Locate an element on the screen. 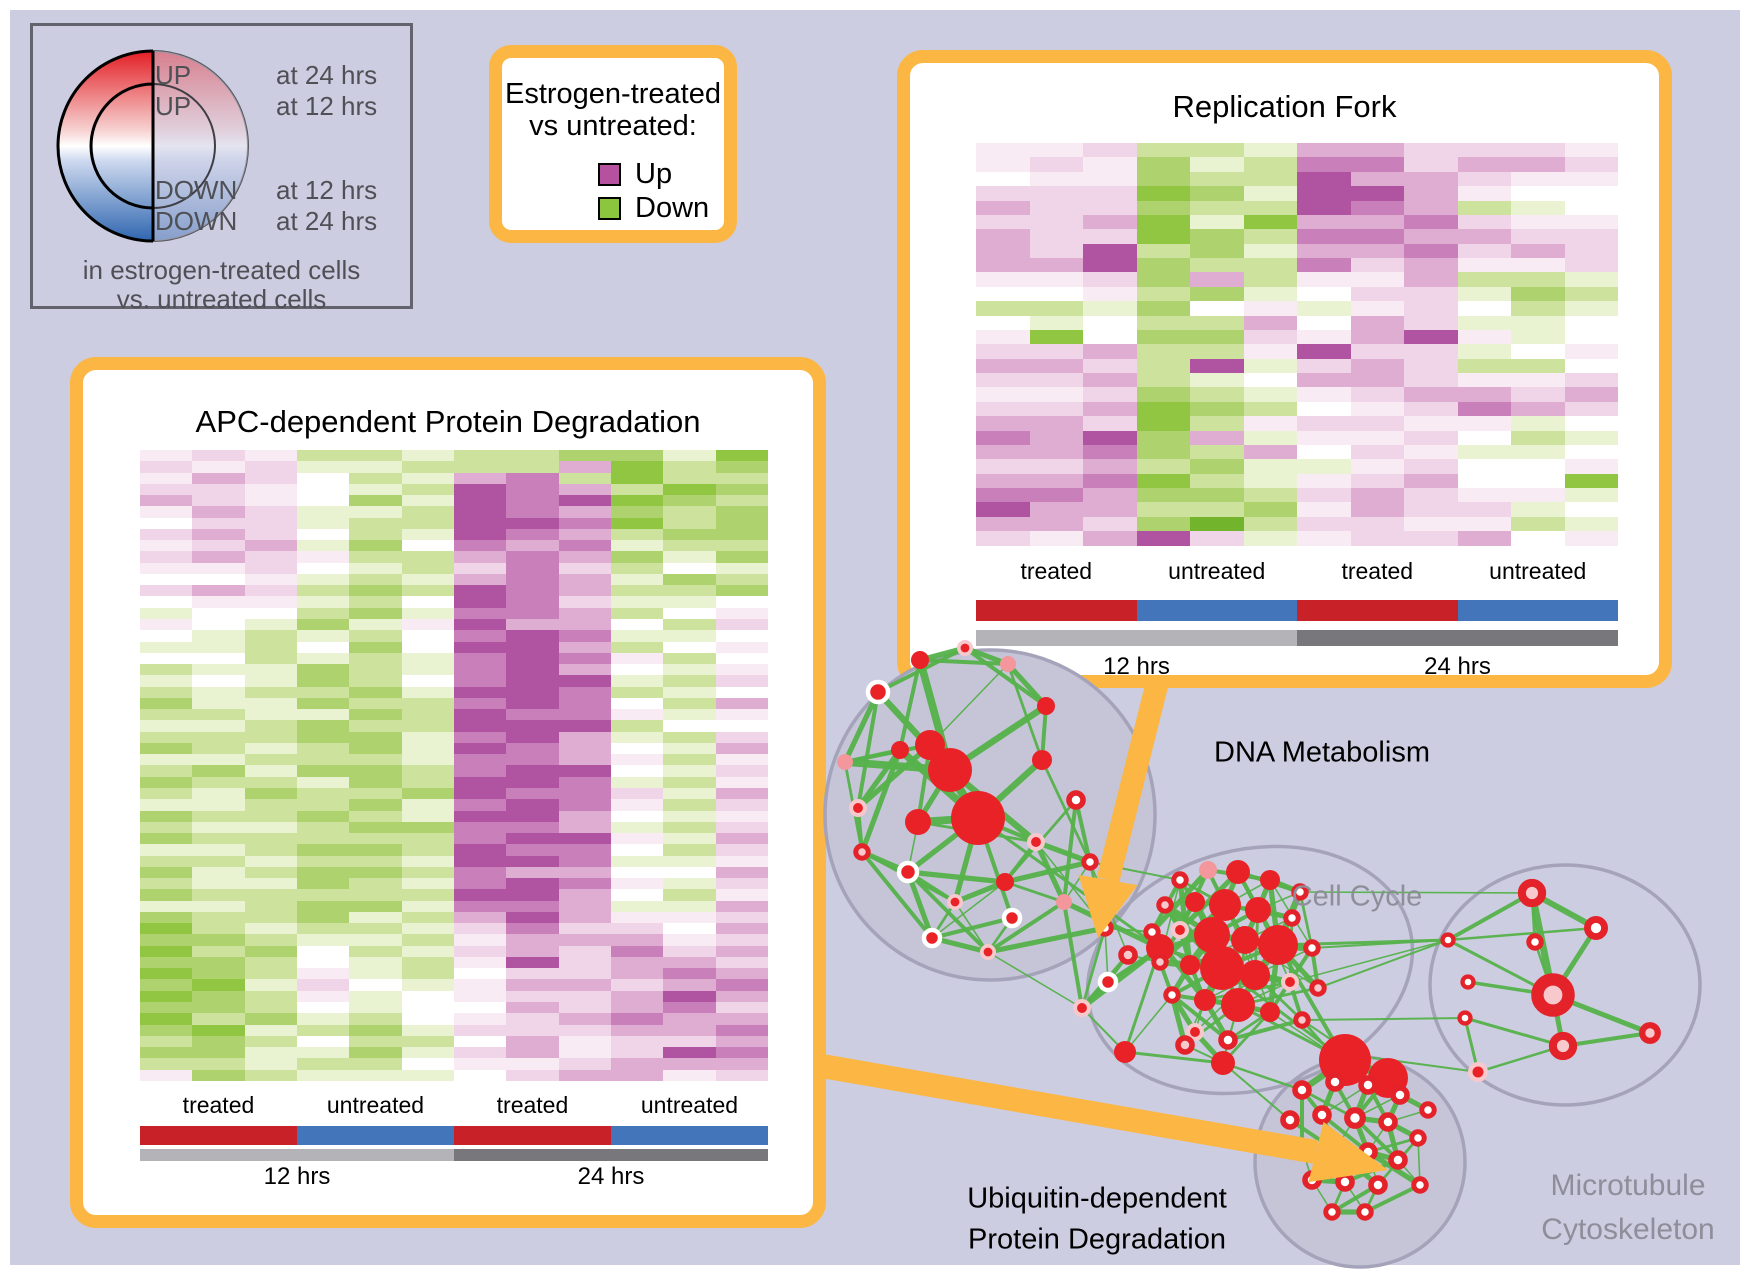  apc-condition-bar-treated is located at coordinates (218, 1135).